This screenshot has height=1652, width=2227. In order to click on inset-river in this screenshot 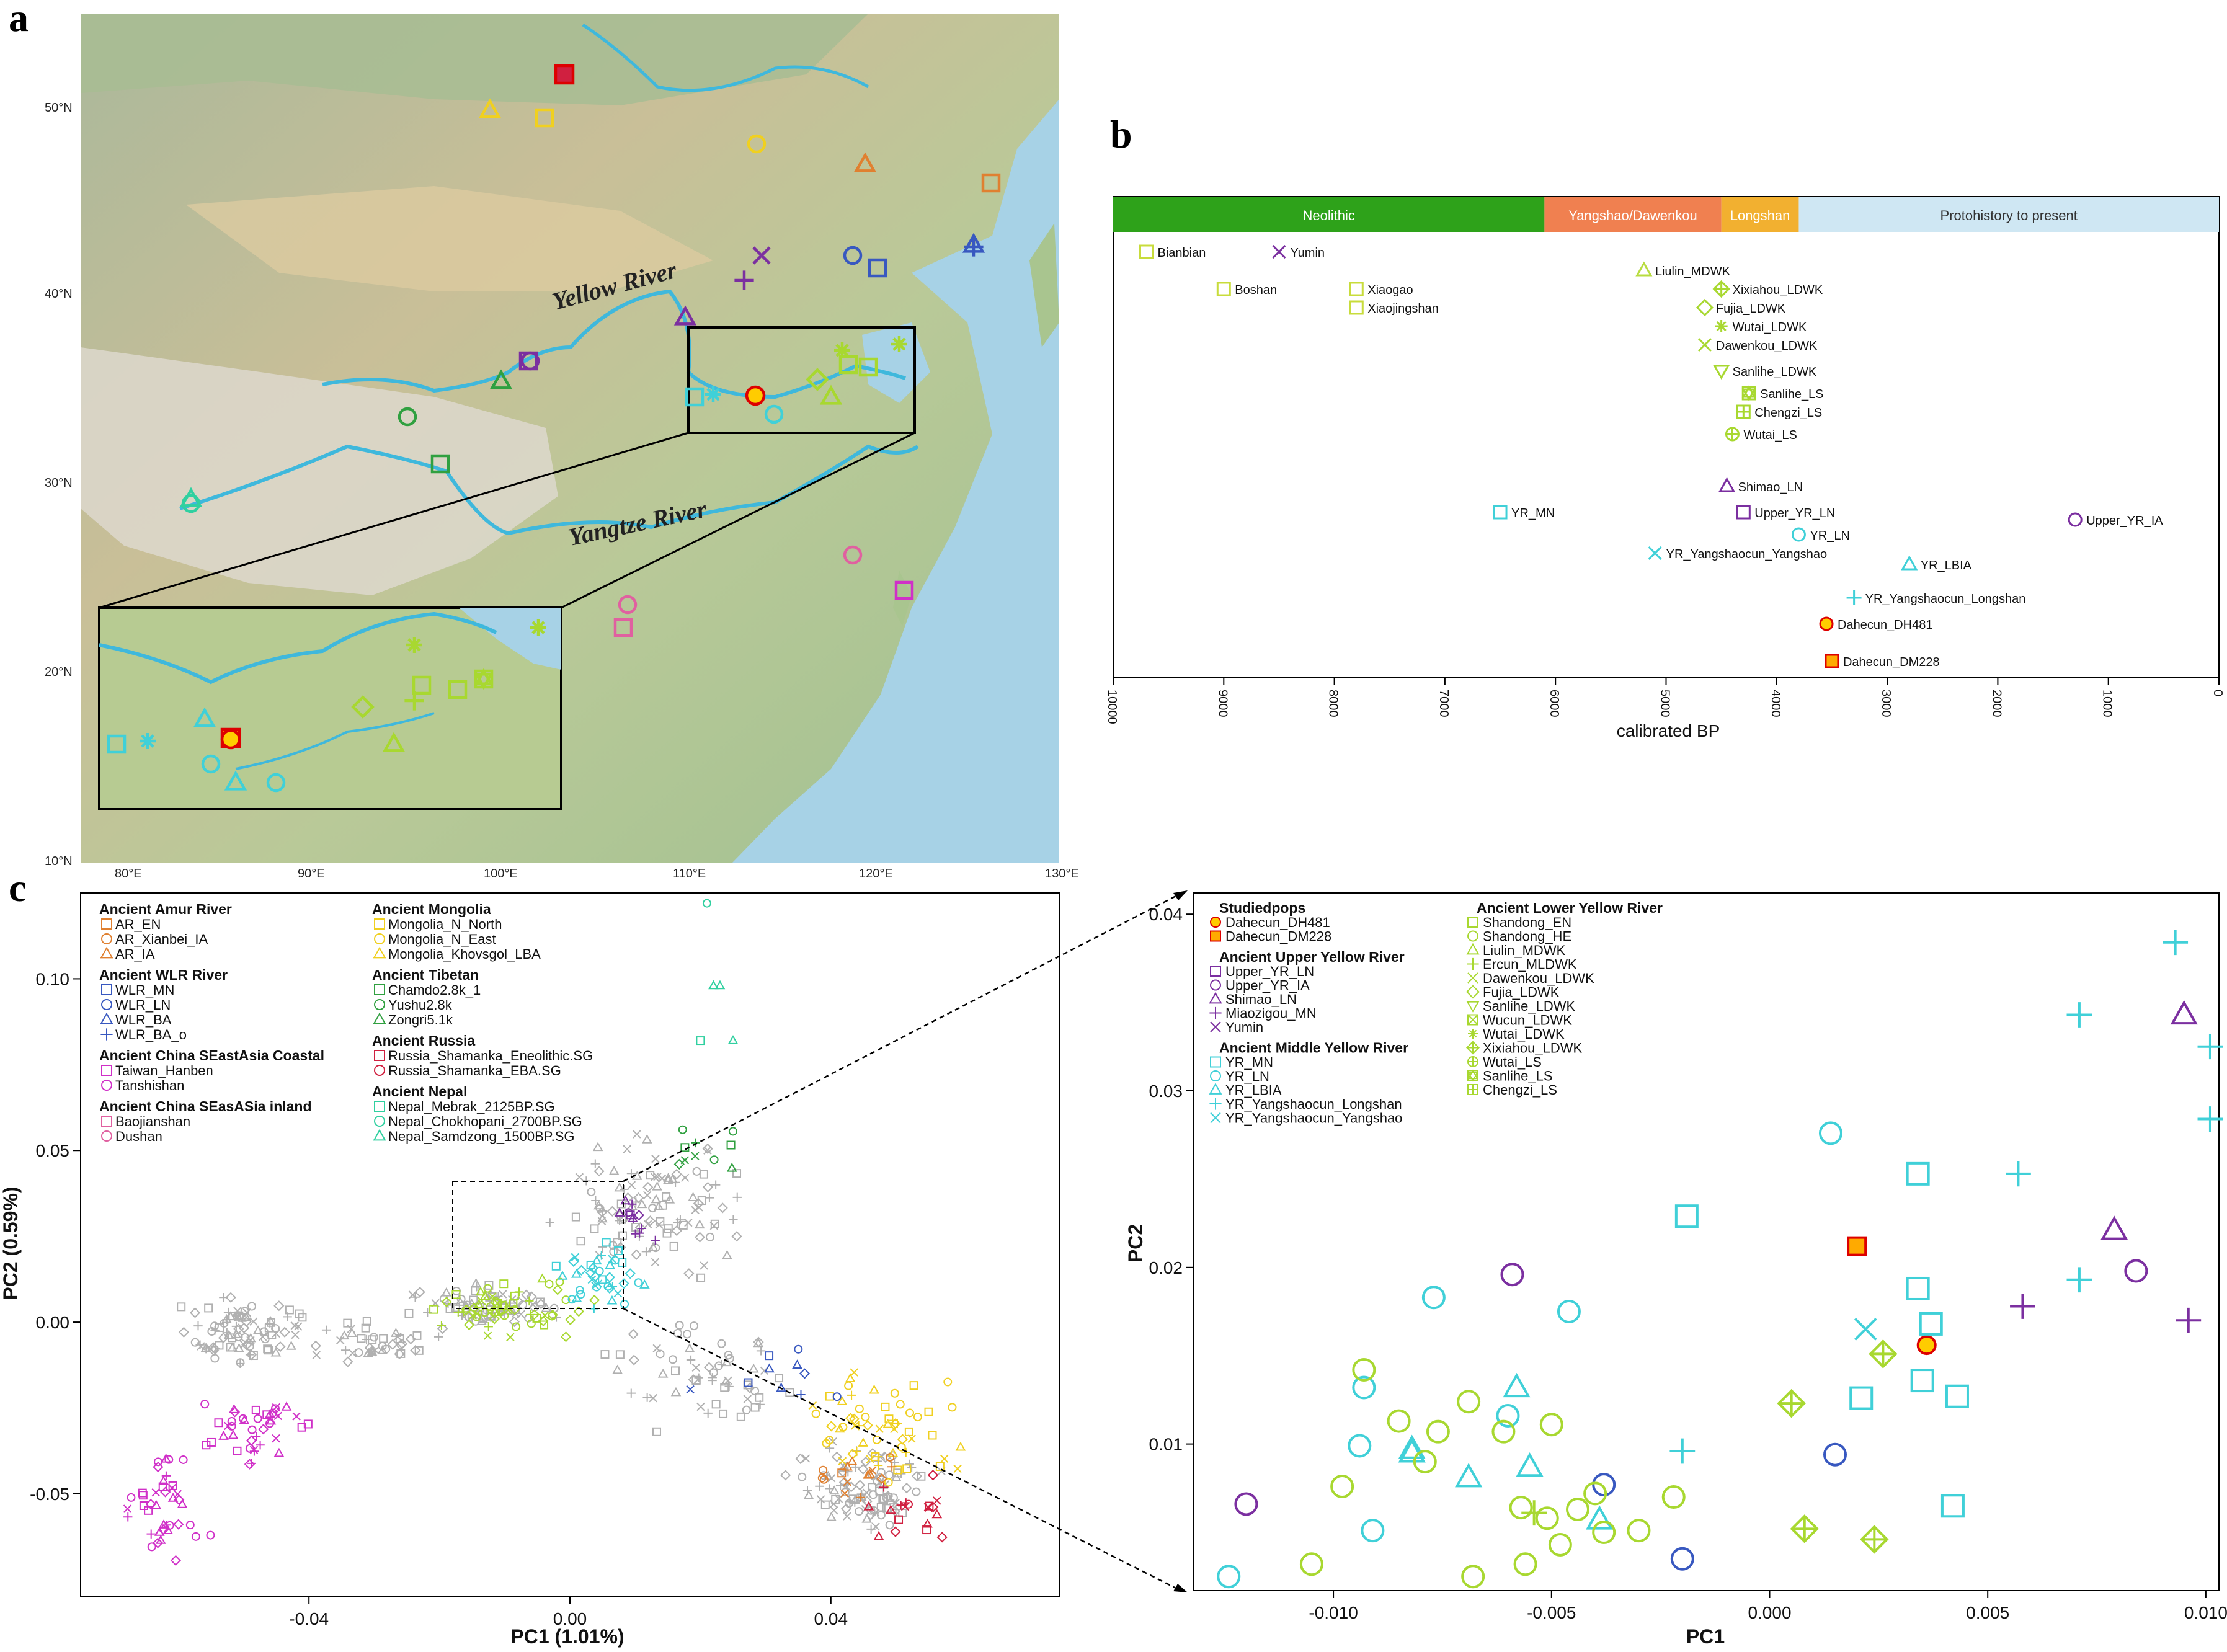, I will do `click(298, 648)`.